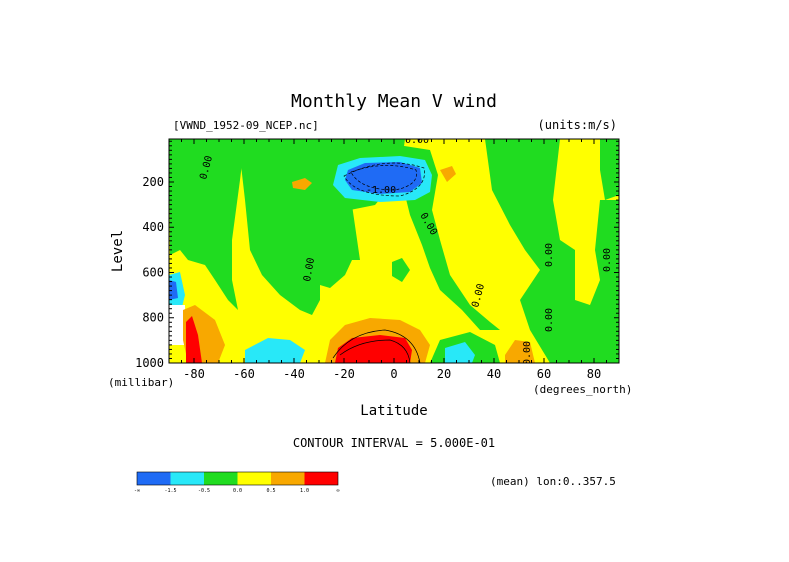  What do you see at coordinates (149, 363) in the screenshot?
I see `y-tick-label: 1000` at bounding box center [149, 363].